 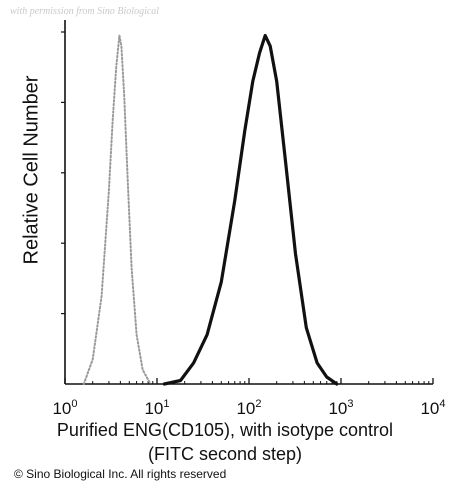 What do you see at coordinates (117, 209) in the screenshot?
I see `isotype-control-histogram` at bounding box center [117, 209].